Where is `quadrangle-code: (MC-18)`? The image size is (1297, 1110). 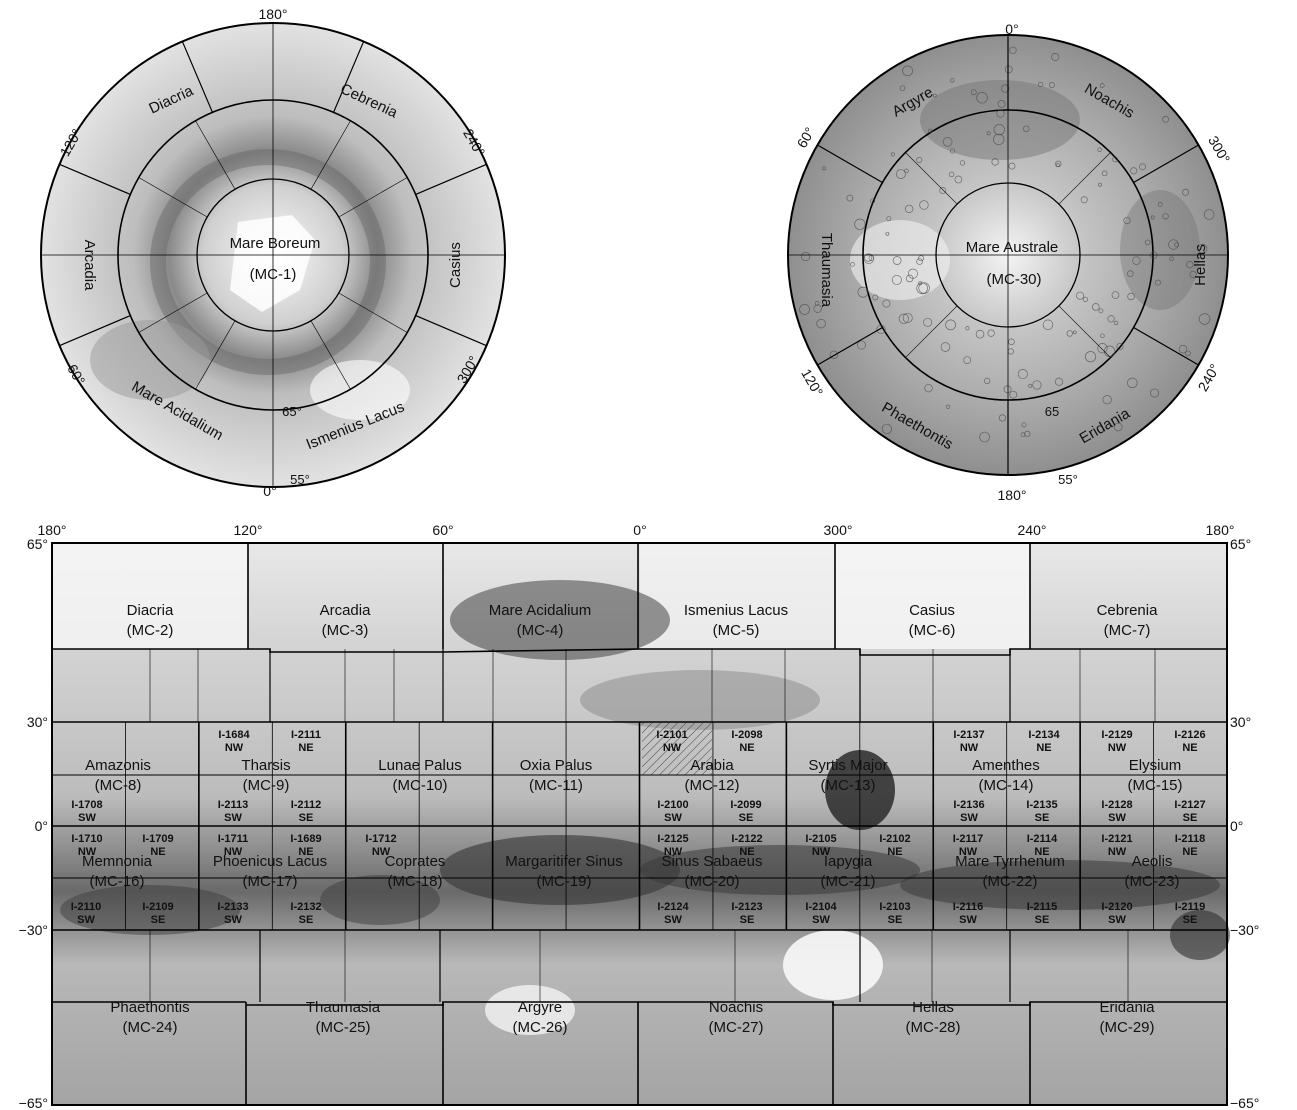
quadrangle-code: (MC-18) is located at coordinates (415, 881).